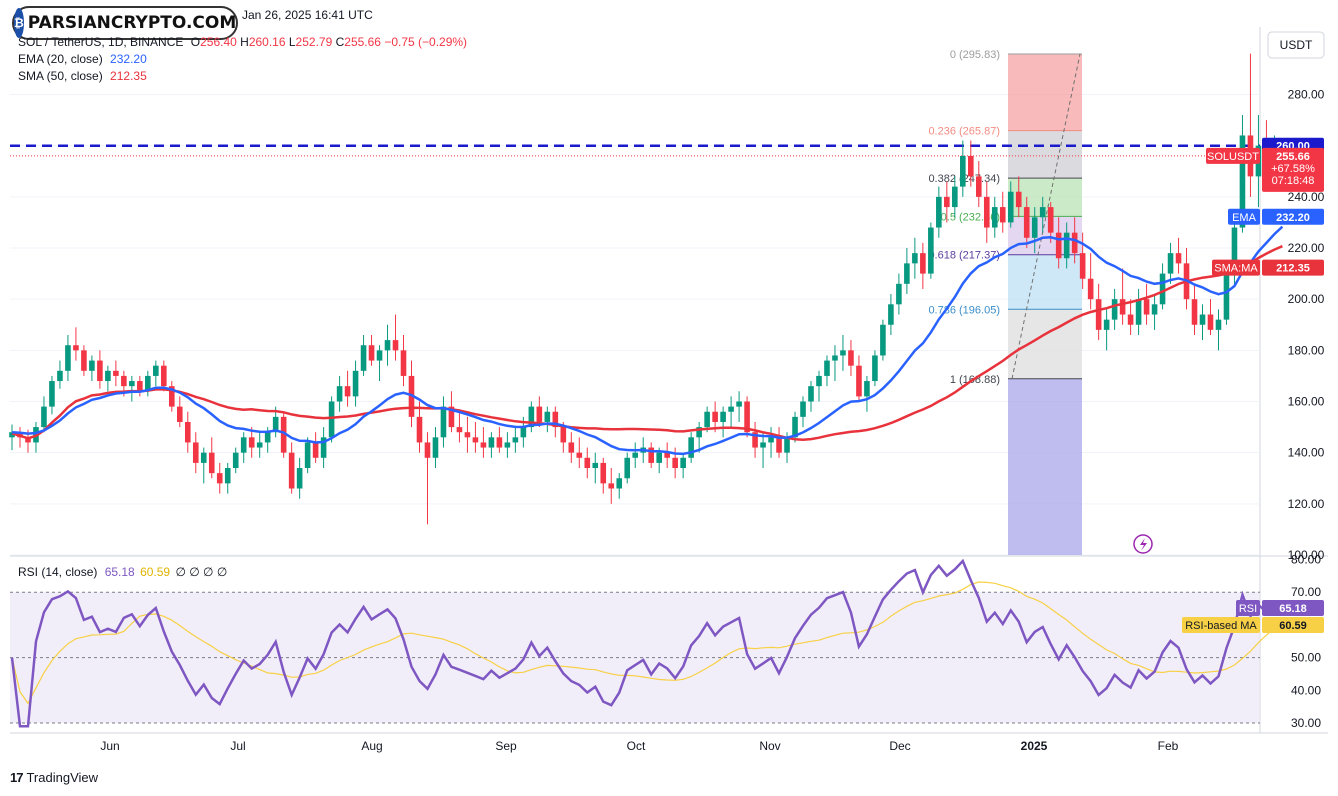  What do you see at coordinates (1293, 181) in the screenshot?
I see `last-price-tag-text: 07:18:48` at bounding box center [1293, 181].